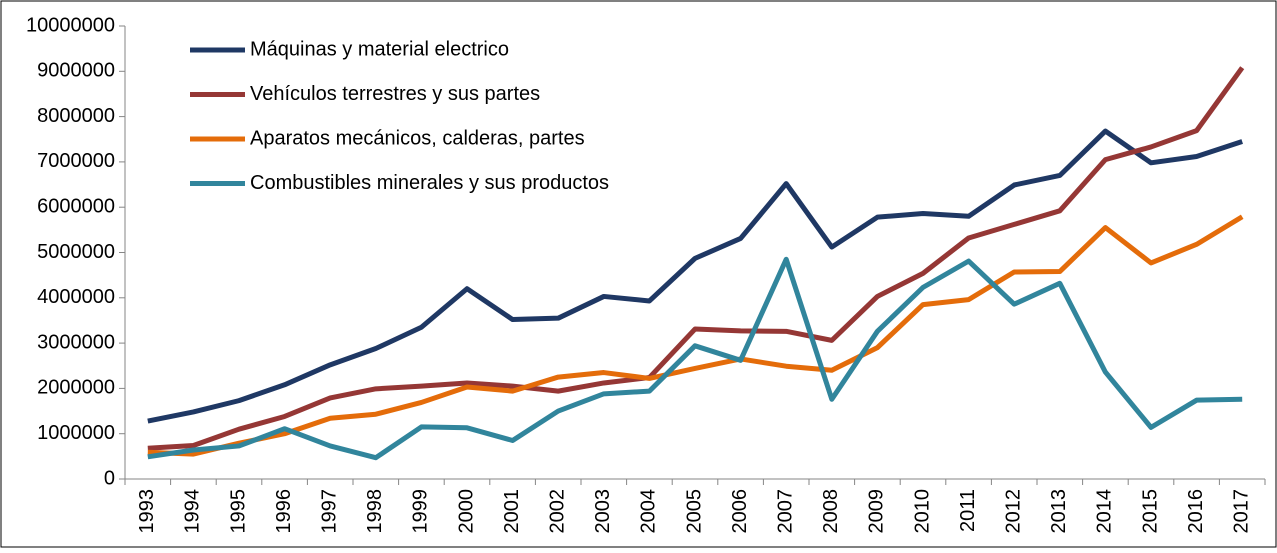 This screenshot has height=553, width=1277. I want to click on x-tick-label: 2005, so click(694, 511).